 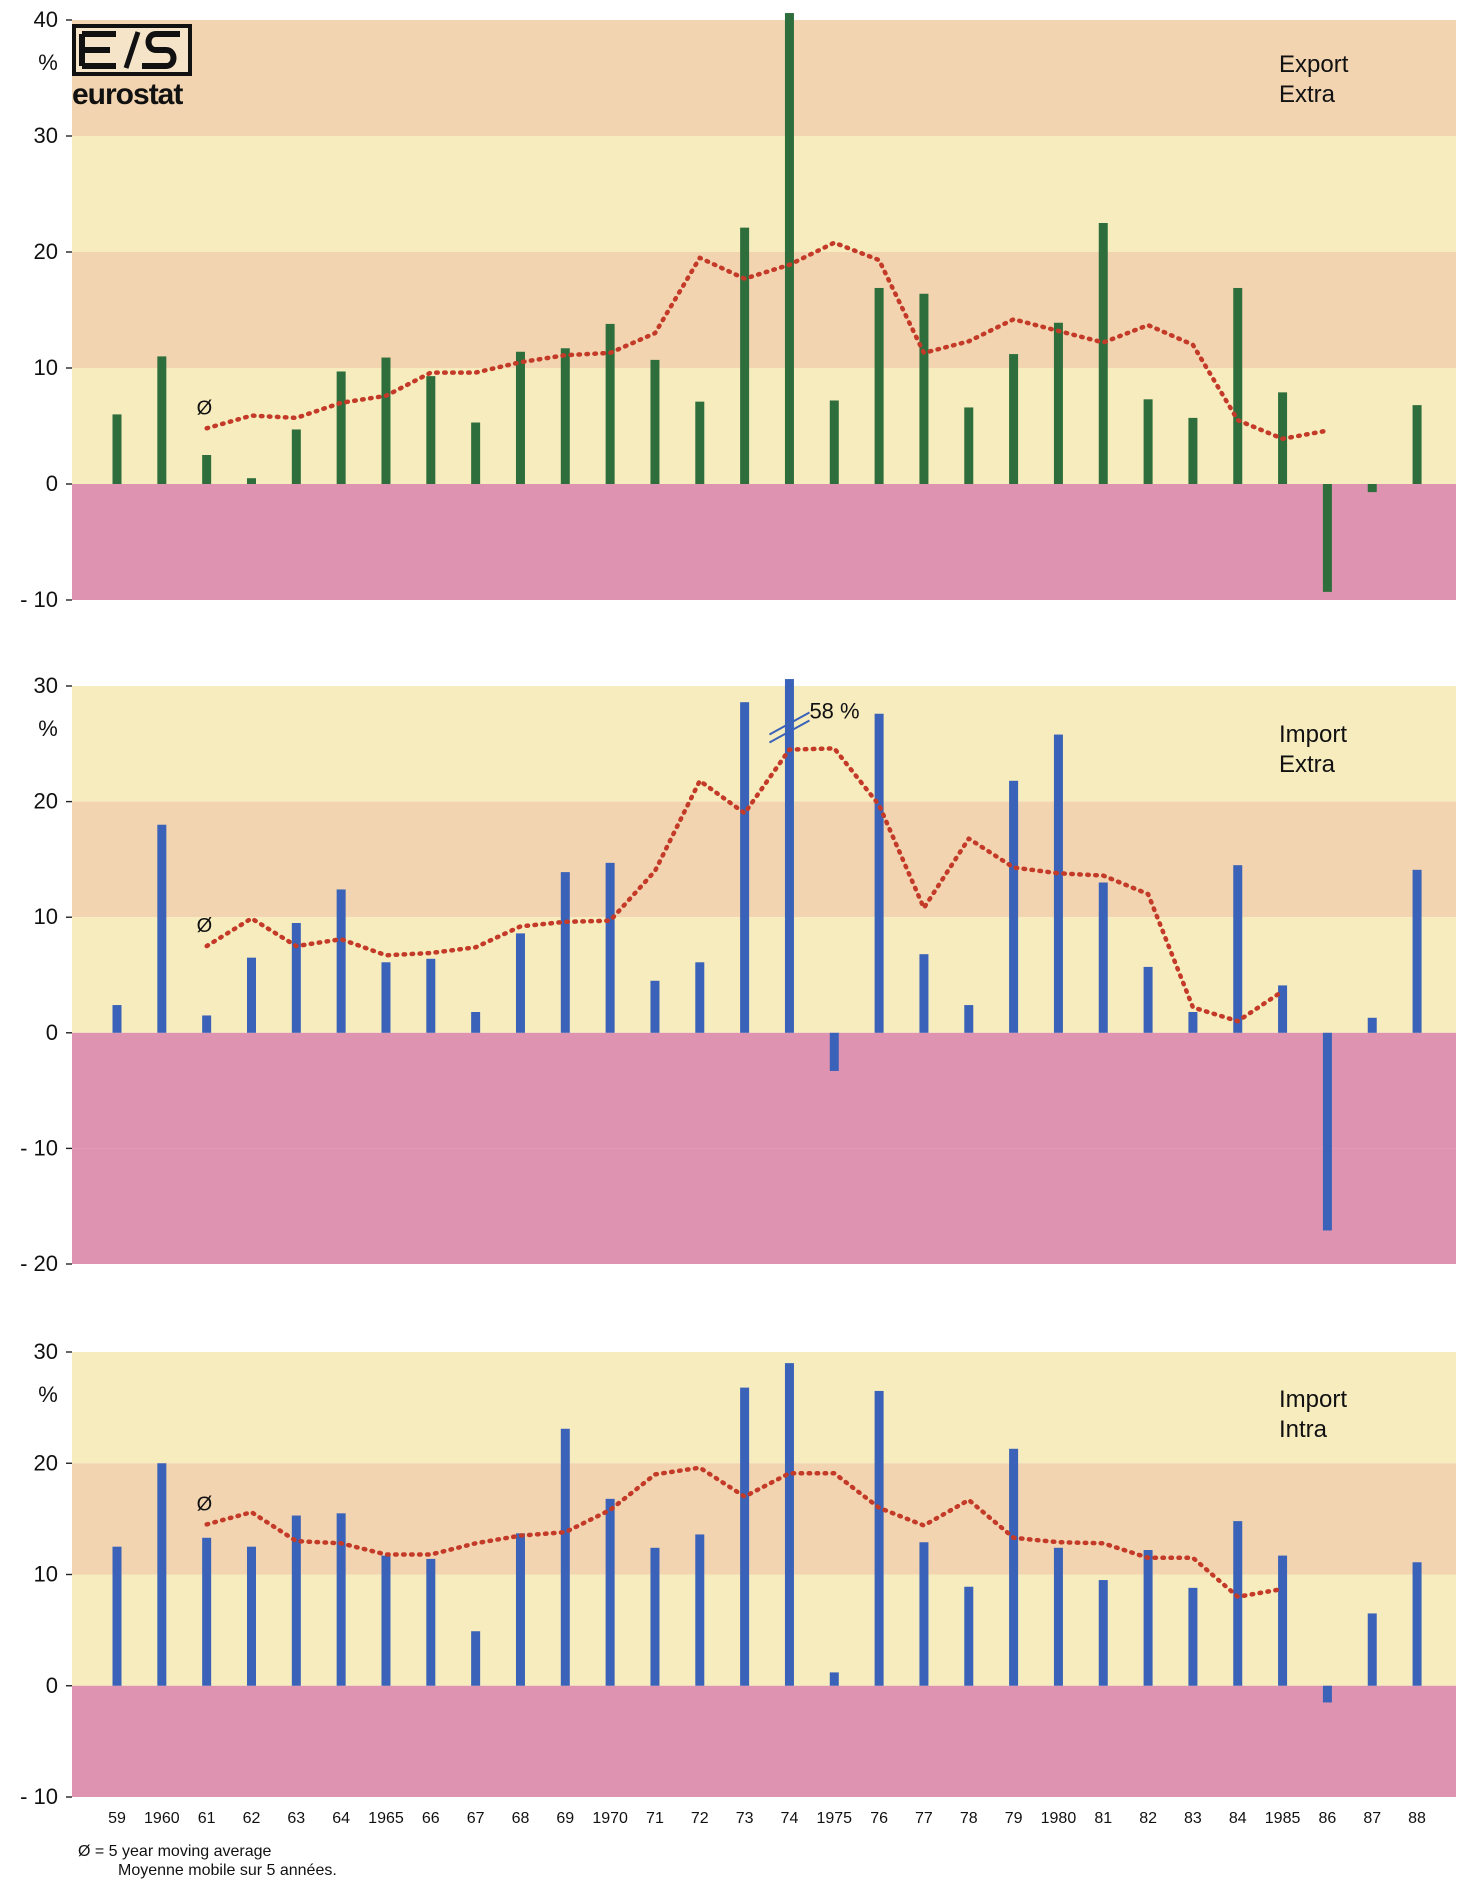 I want to click on x-tick-label: 1960, so click(x=162, y=1818).